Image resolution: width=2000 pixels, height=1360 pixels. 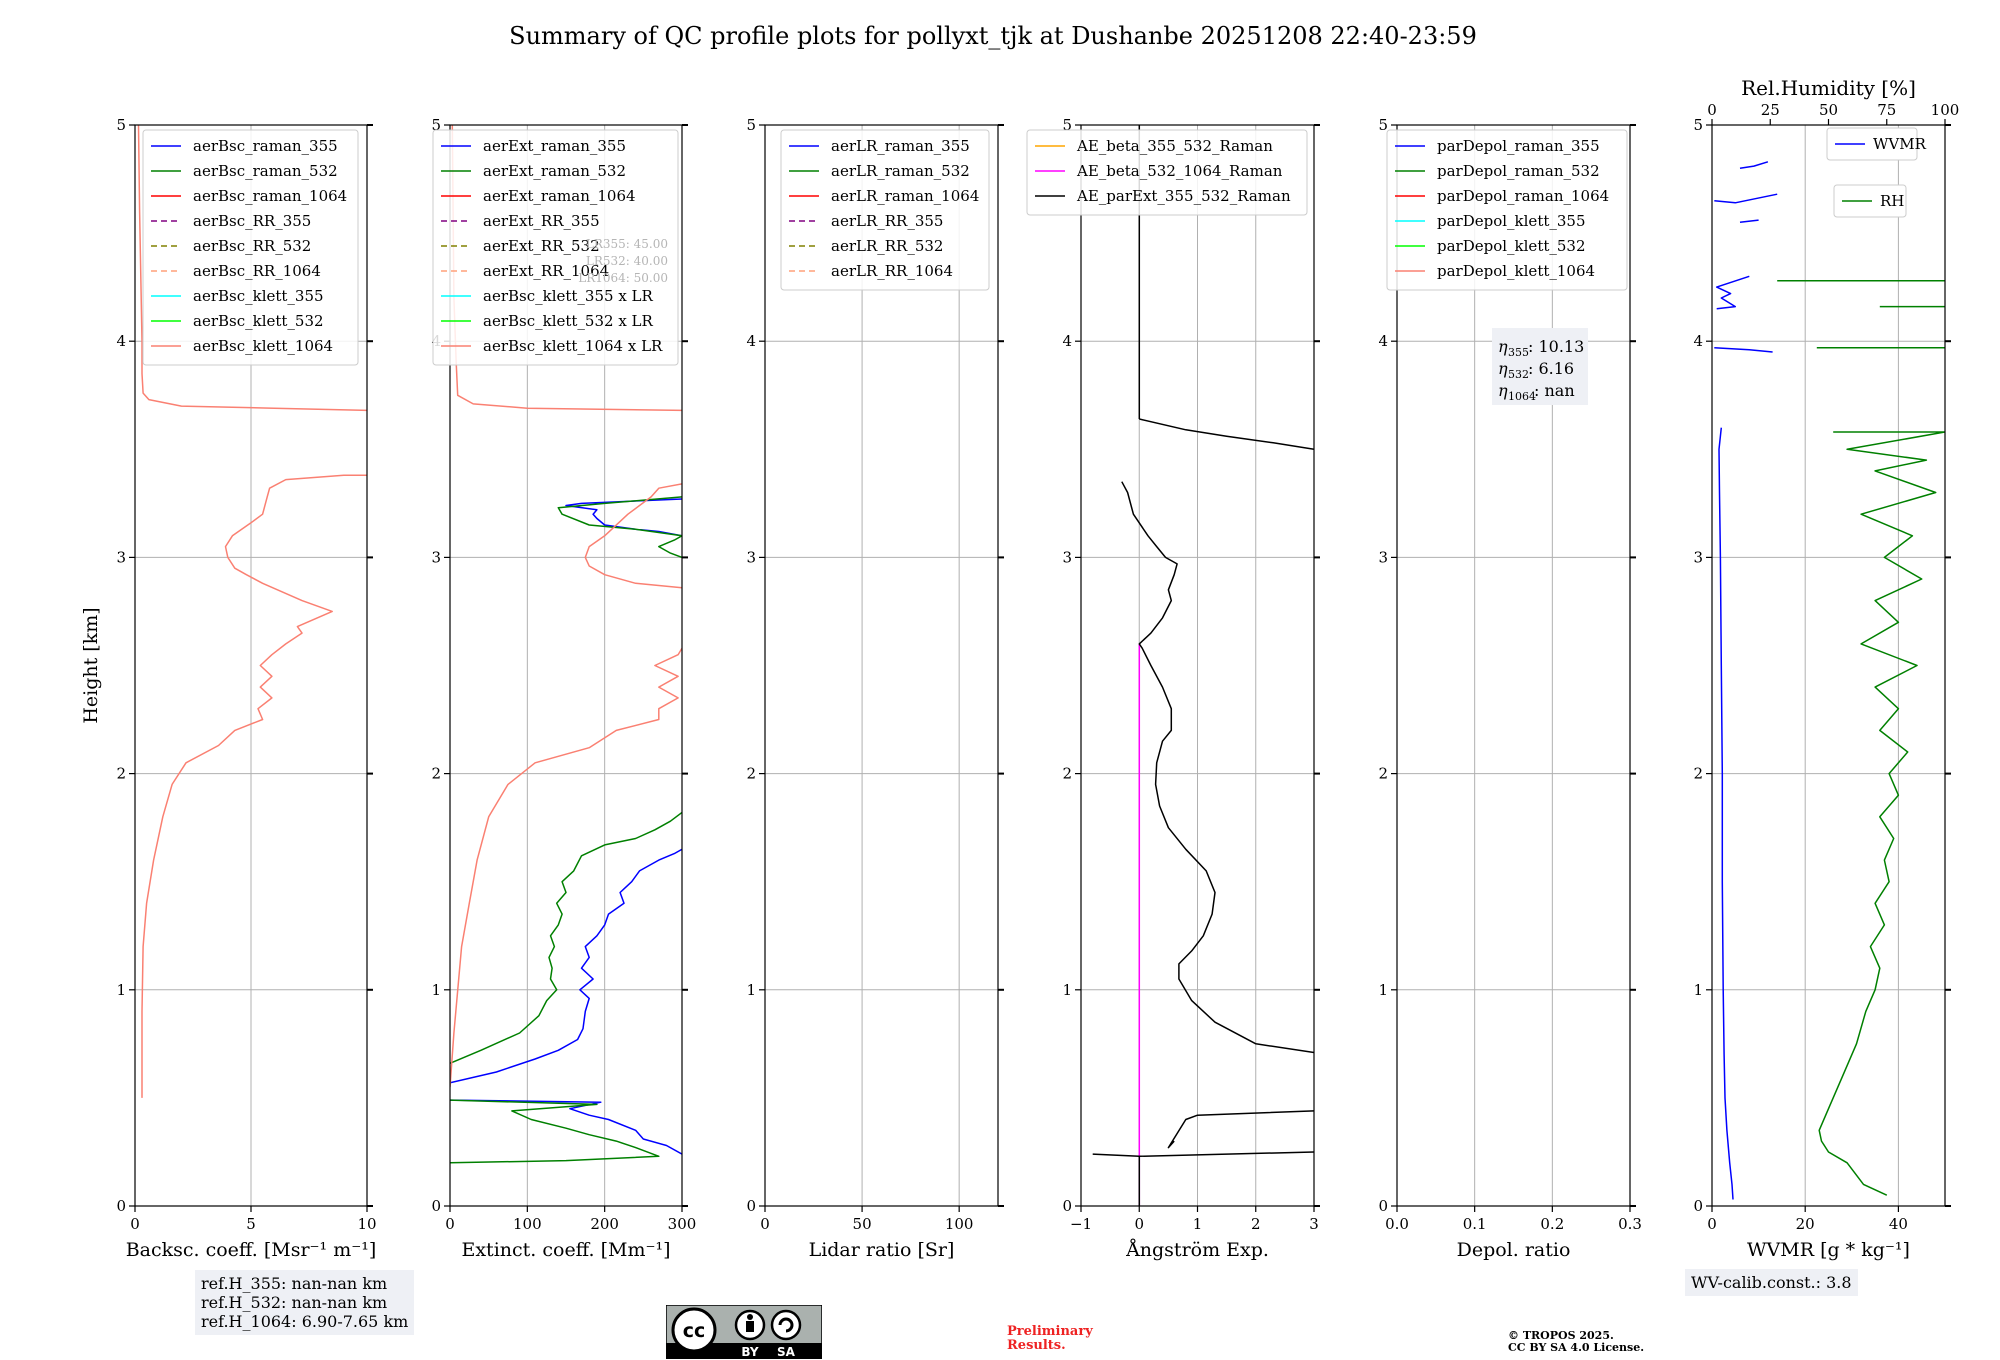 I want to click on copyright-line-2: CC BY SA 4.0 License., so click(x=1576, y=1347).